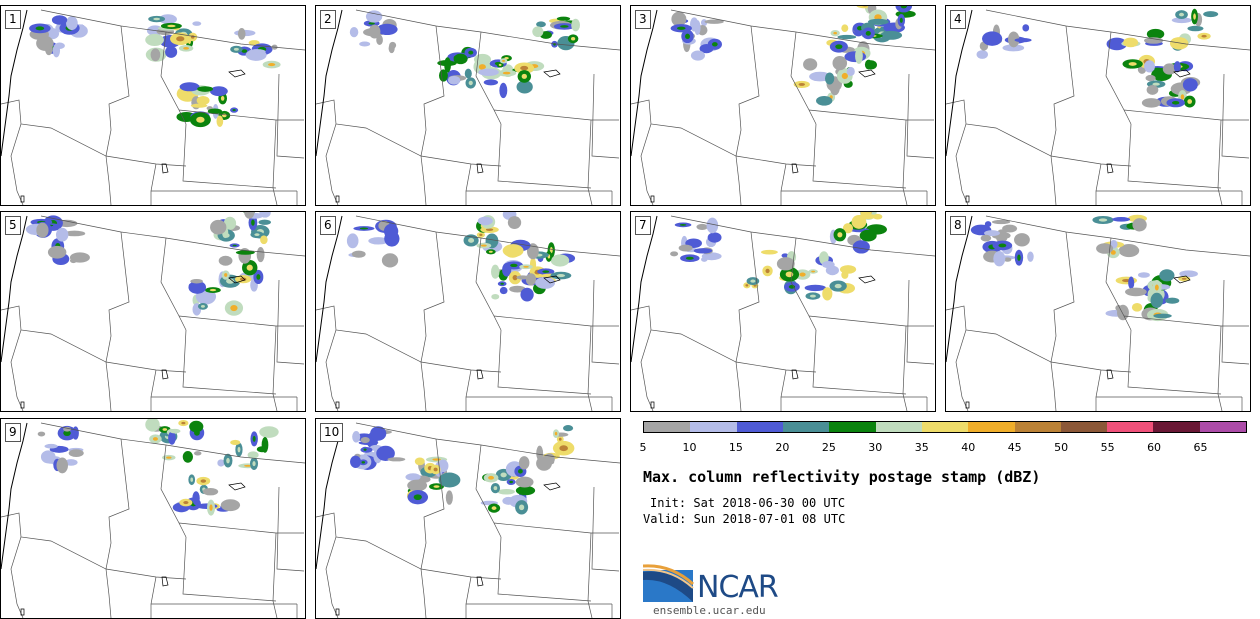  What do you see at coordinates (689, 447) in the screenshot?
I see `colorbar-tick-label: 10` at bounding box center [689, 447].